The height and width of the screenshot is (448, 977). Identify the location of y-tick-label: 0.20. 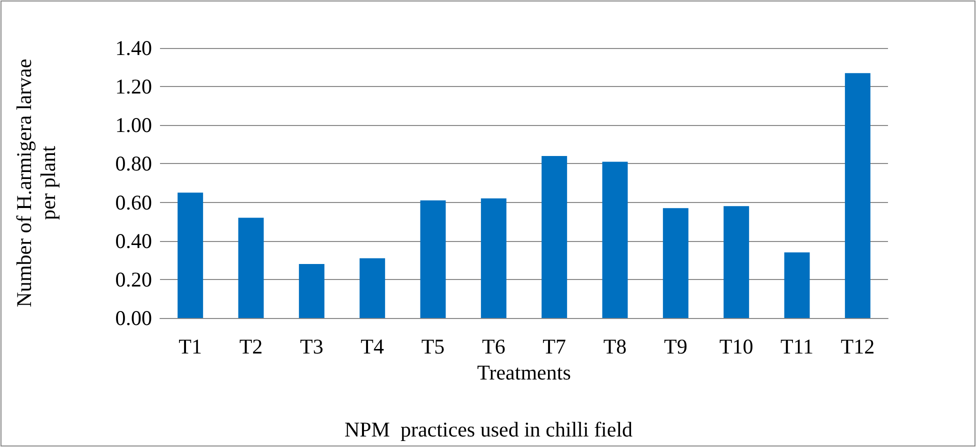
(133, 279).